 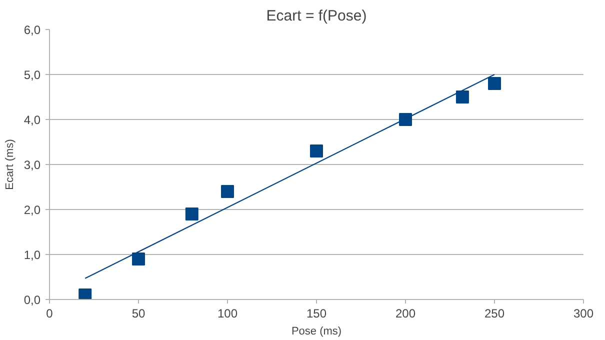 What do you see at coordinates (405, 313) in the screenshot?
I see `x-tick-label: 200` at bounding box center [405, 313].